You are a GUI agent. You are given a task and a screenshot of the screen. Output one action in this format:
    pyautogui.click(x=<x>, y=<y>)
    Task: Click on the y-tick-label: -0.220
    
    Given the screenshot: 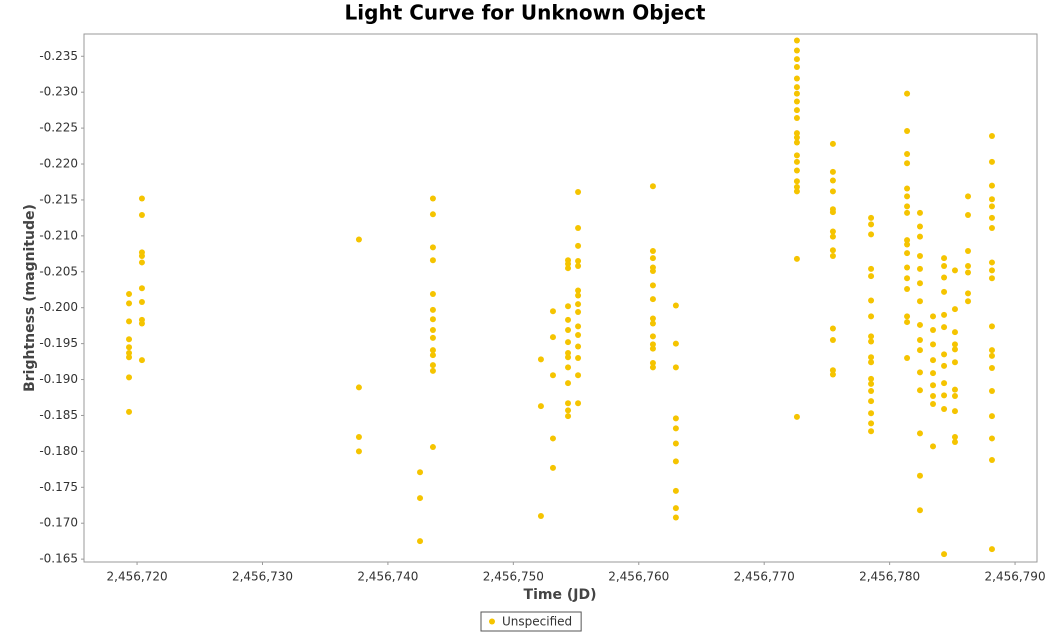 What is the action you would take?
    pyautogui.click(x=58, y=164)
    